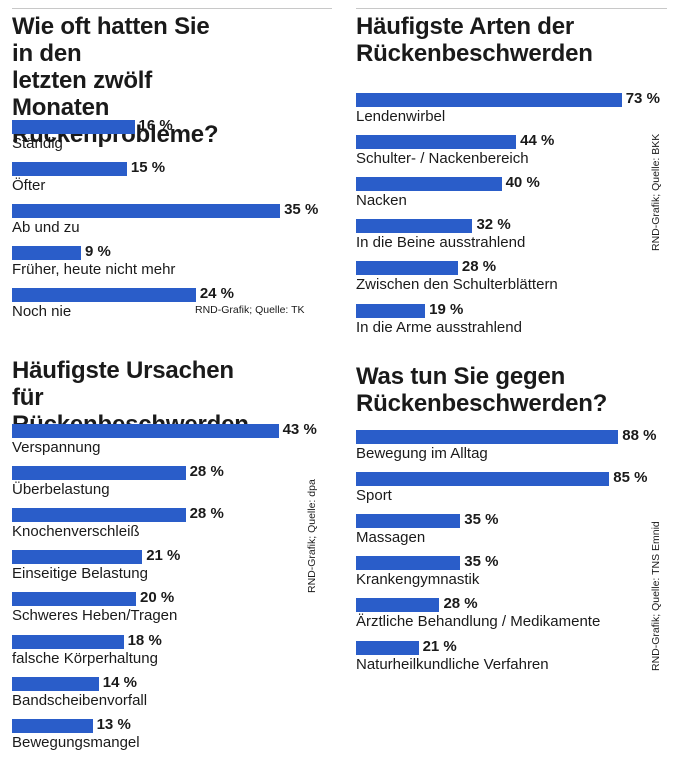 The height and width of the screenshot is (766, 679). What do you see at coordinates (250, 310) in the screenshot?
I see `source-note: RND-Grafik; Quelle: TK` at bounding box center [250, 310].